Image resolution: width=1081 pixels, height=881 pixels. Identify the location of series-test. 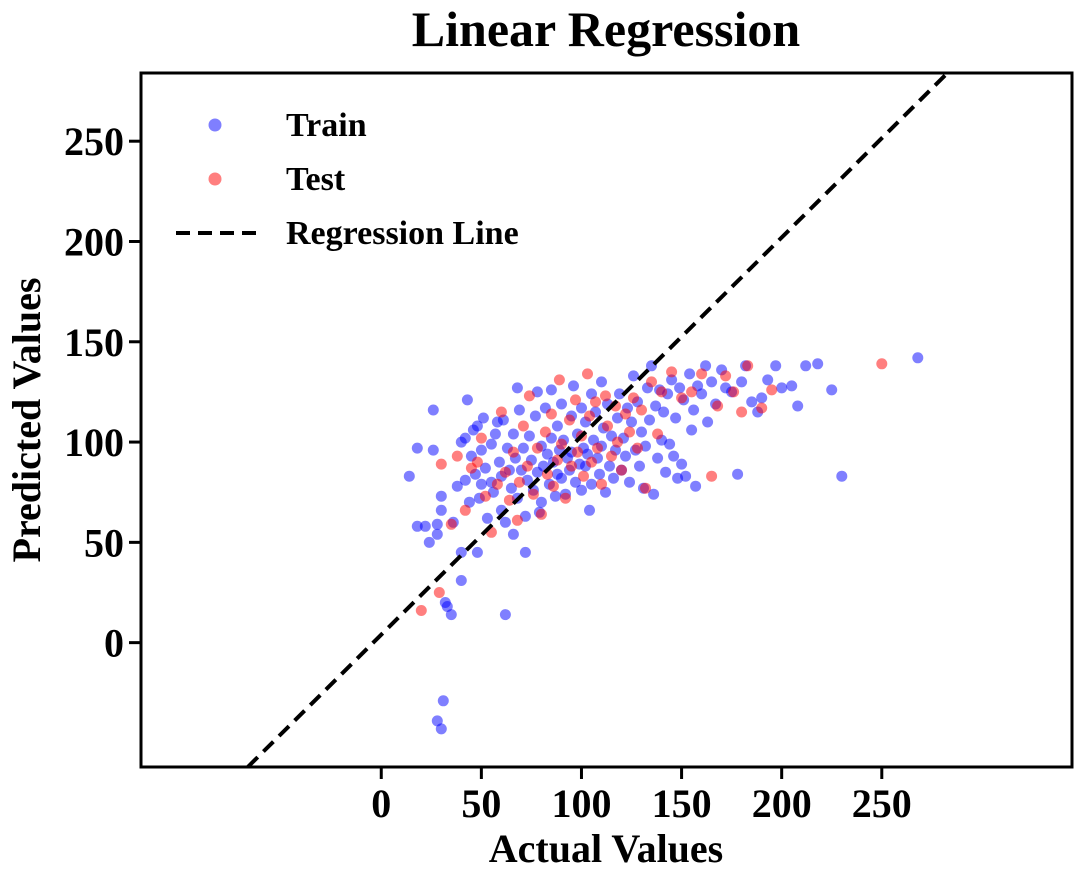
(651, 487).